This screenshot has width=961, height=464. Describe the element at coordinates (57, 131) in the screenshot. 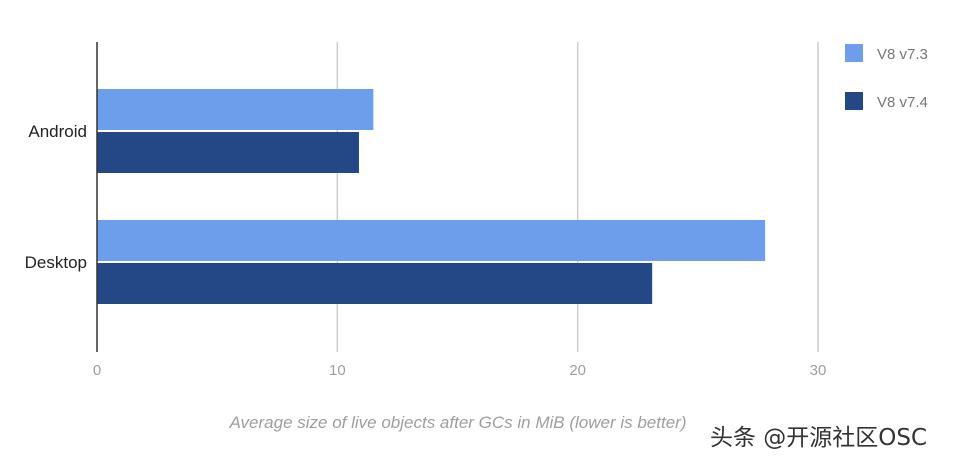

I see `category-label-android: Android` at that location.